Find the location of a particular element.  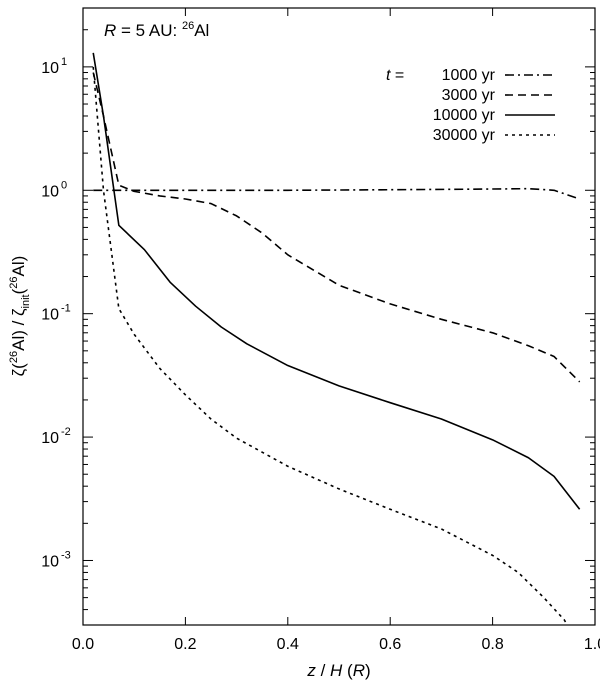

x-tick-label: 0.8 is located at coordinates (492, 644).